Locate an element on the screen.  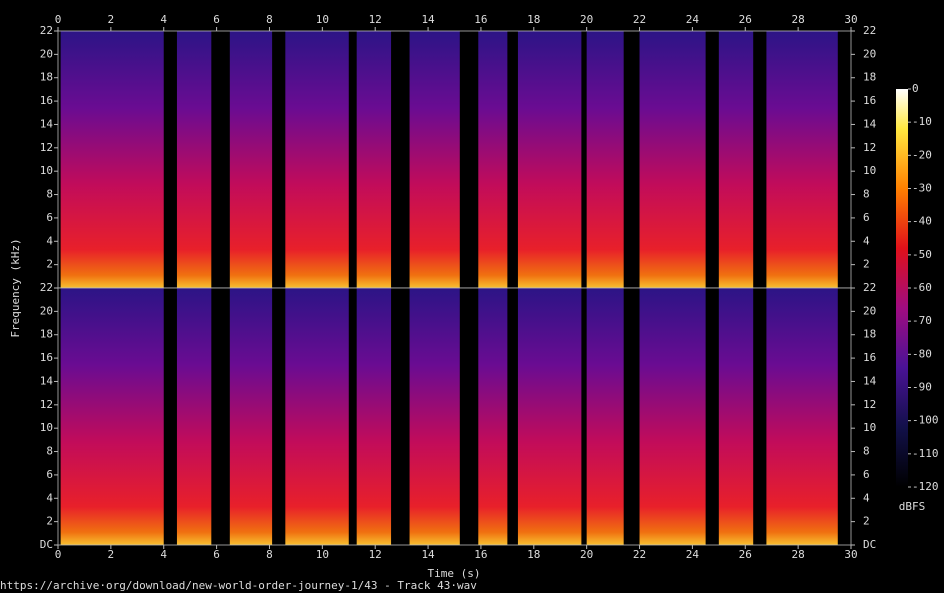
x-tick-label: 10 is located at coordinates (322, 554).